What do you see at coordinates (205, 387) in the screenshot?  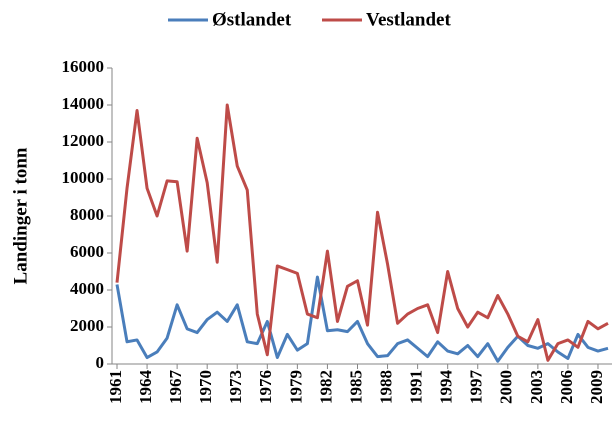 I see `x-tick-label: 1970` at bounding box center [205, 387].